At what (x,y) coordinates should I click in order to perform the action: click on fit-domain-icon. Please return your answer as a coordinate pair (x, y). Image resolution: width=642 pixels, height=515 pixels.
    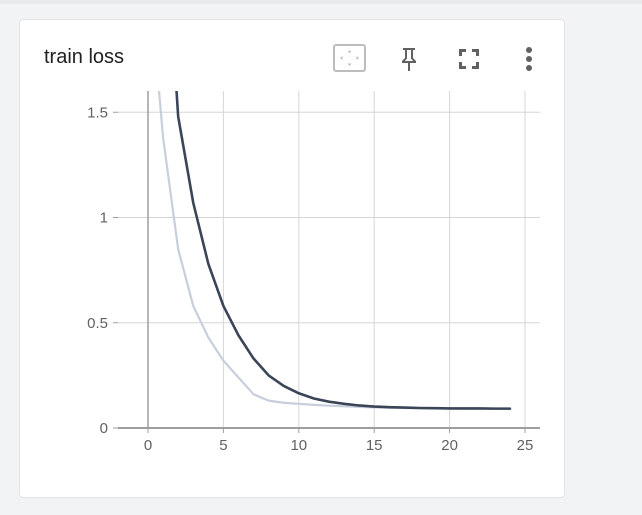
    Looking at the image, I should click on (349, 58).